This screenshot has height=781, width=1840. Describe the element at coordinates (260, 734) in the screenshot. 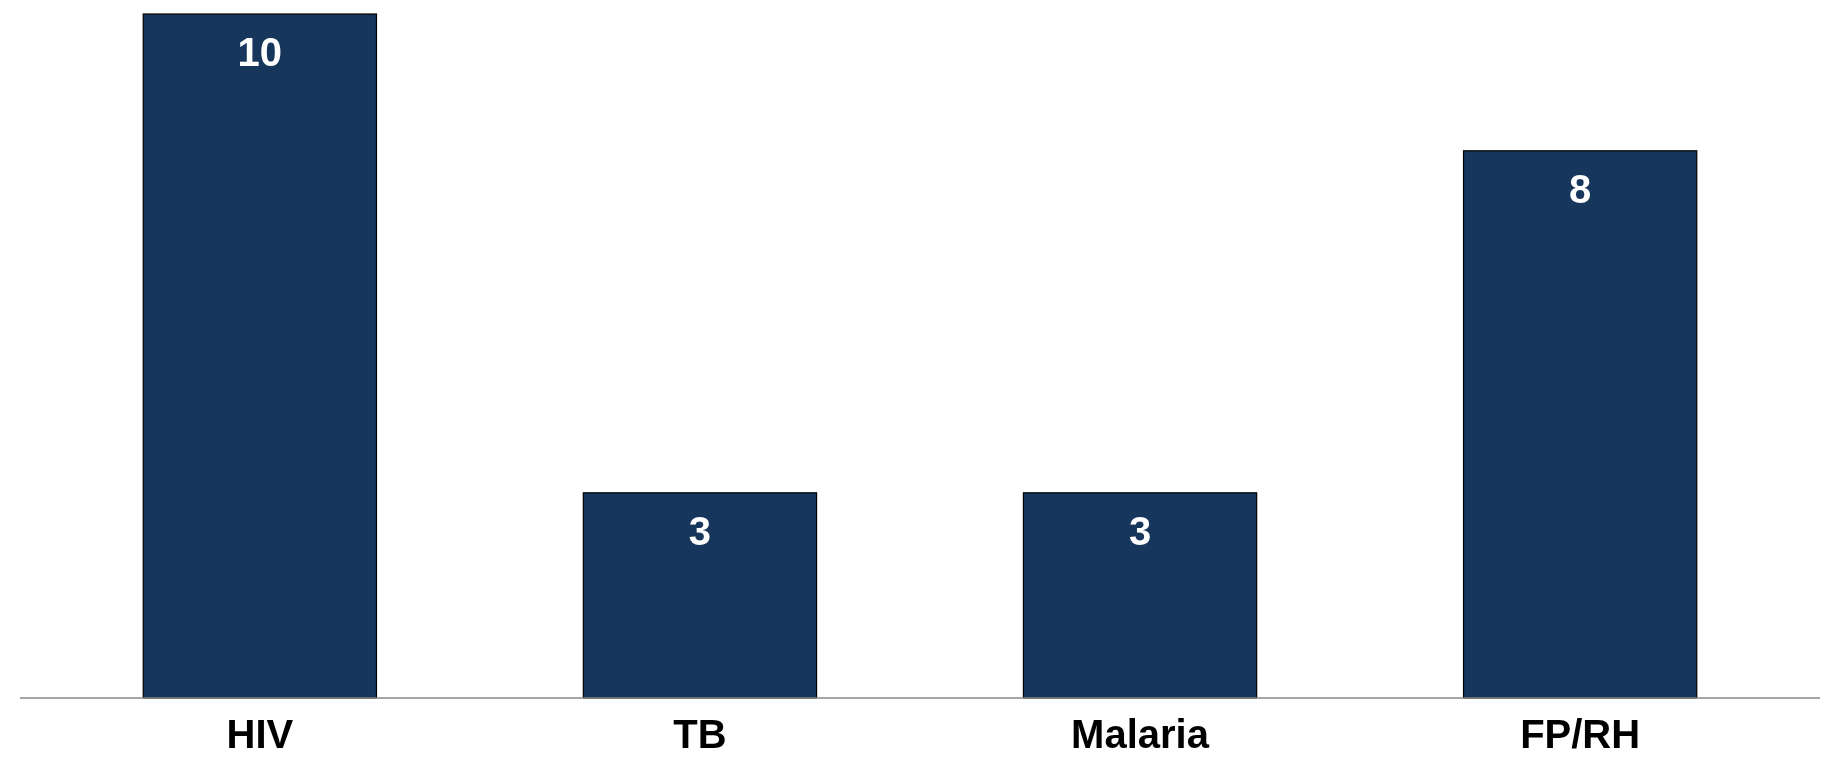

I see `x-tick-label: HIV` at that location.